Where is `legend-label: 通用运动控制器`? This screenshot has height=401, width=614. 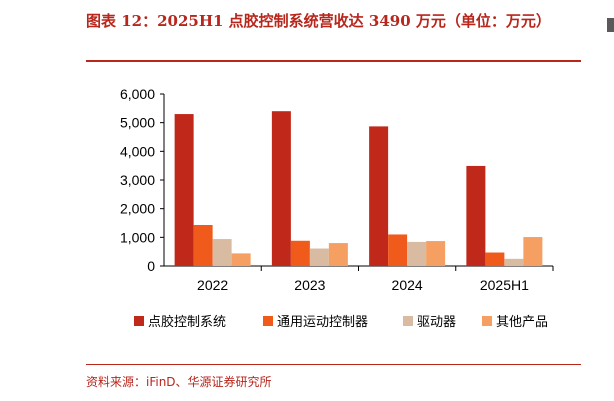
legend-label: 通用运动控制器 is located at coordinates (322, 322).